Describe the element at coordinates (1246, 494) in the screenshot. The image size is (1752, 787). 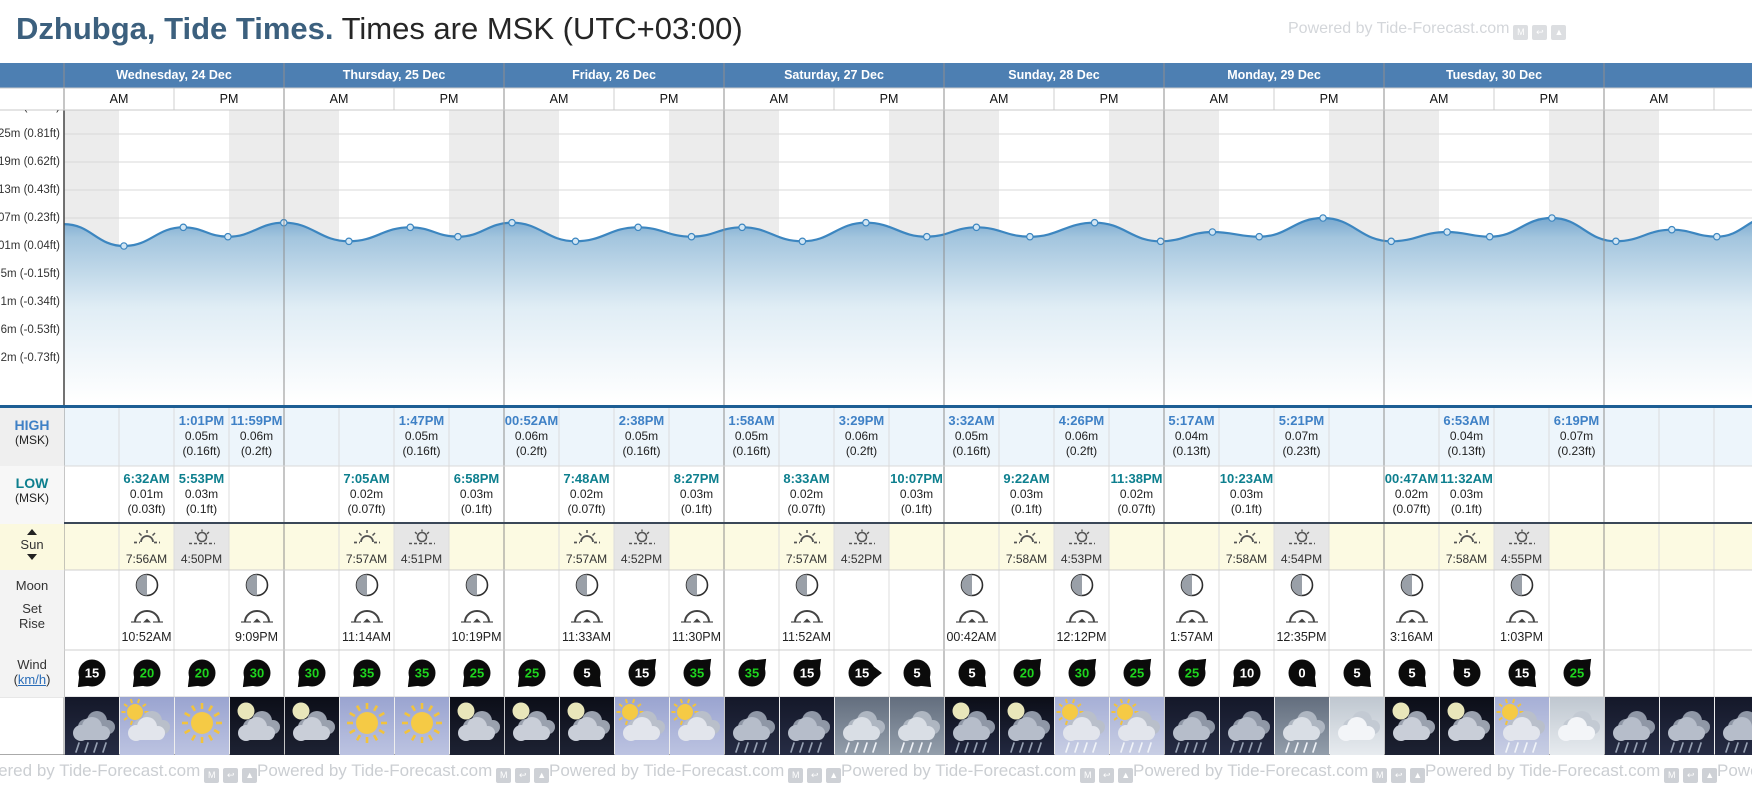
I see `low-tide-height-m: 0.03m` at that location.